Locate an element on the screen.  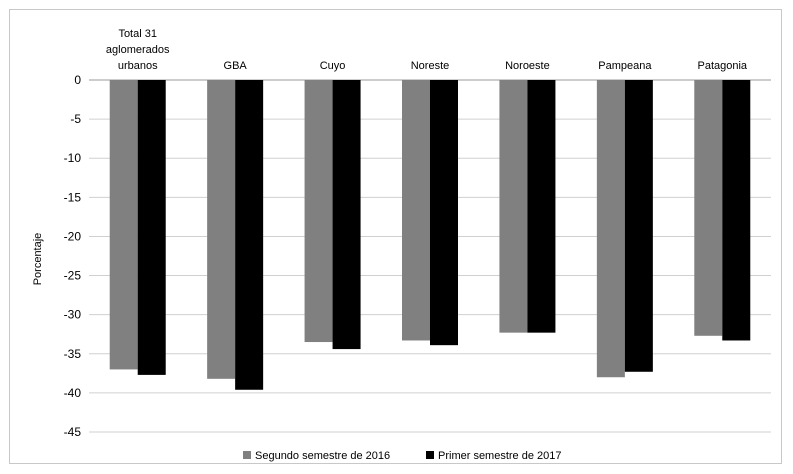
y-tick-label: -15 is located at coordinates (73, 197).